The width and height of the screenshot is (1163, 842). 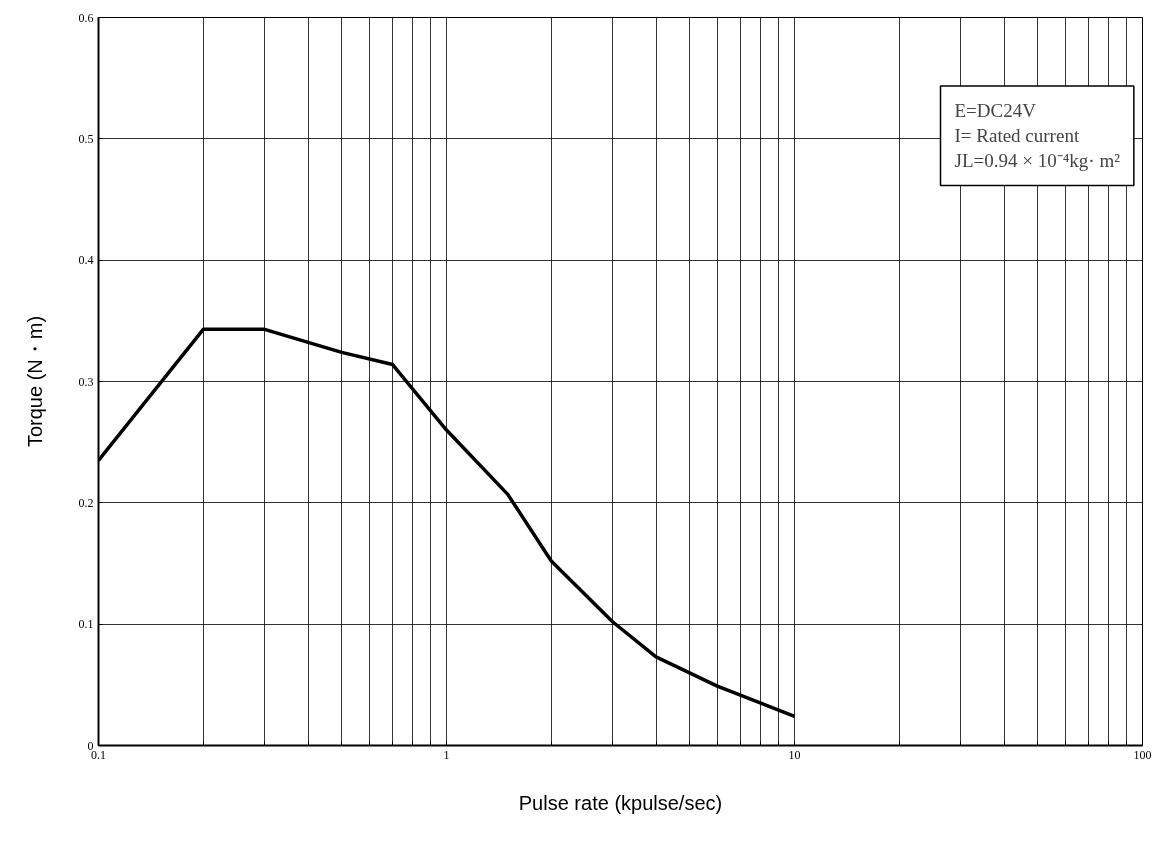 I want to click on annotation: E=DC24V, so click(x=995, y=111).